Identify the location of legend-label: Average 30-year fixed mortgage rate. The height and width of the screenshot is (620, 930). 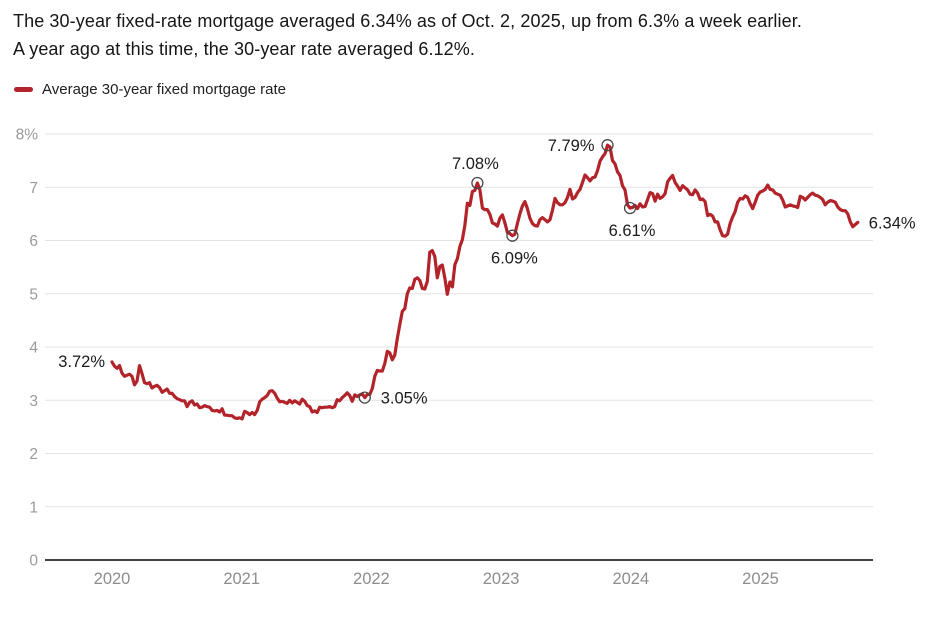
(164, 89).